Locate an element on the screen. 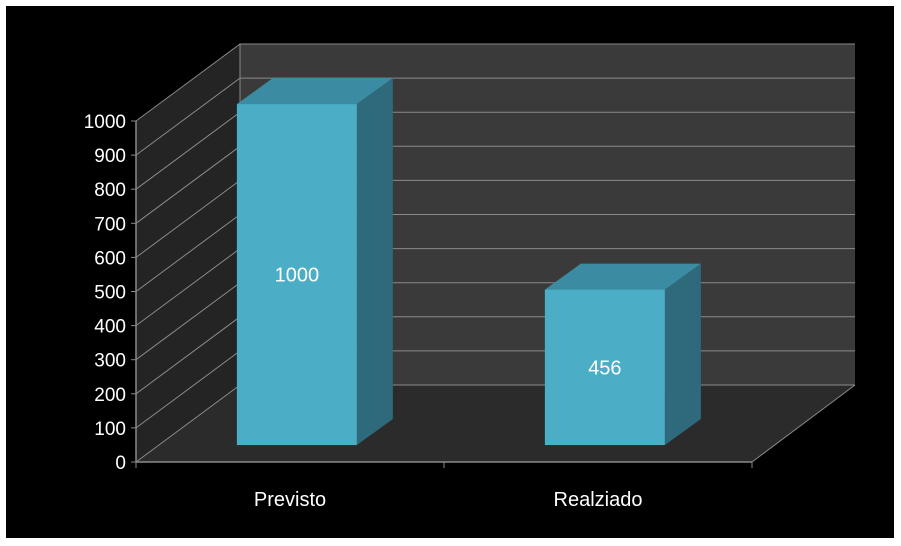 The height and width of the screenshot is (546, 901). y-tick-label: 600 is located at coordinates (110, 258).